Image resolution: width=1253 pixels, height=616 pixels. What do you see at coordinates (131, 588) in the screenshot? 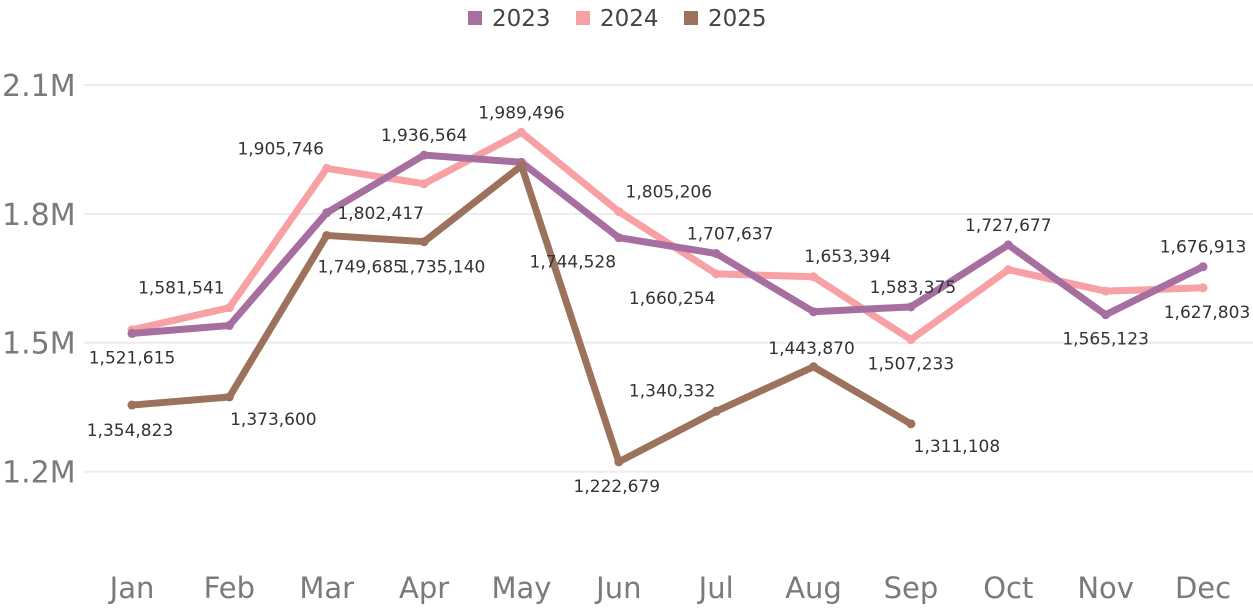
I see `x-tick-label: Jan` at bounding box center [131, 588].